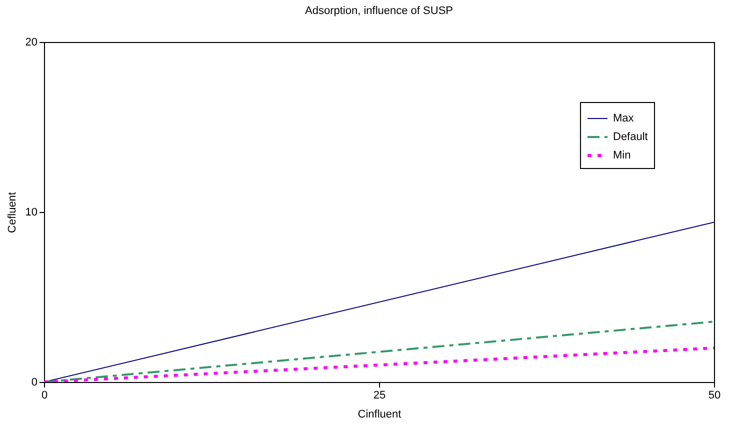  Describe the element at coordinates (379, 11) in the screenshot. I see `chart-title: Adsorption, influence of SUSP` at that location.